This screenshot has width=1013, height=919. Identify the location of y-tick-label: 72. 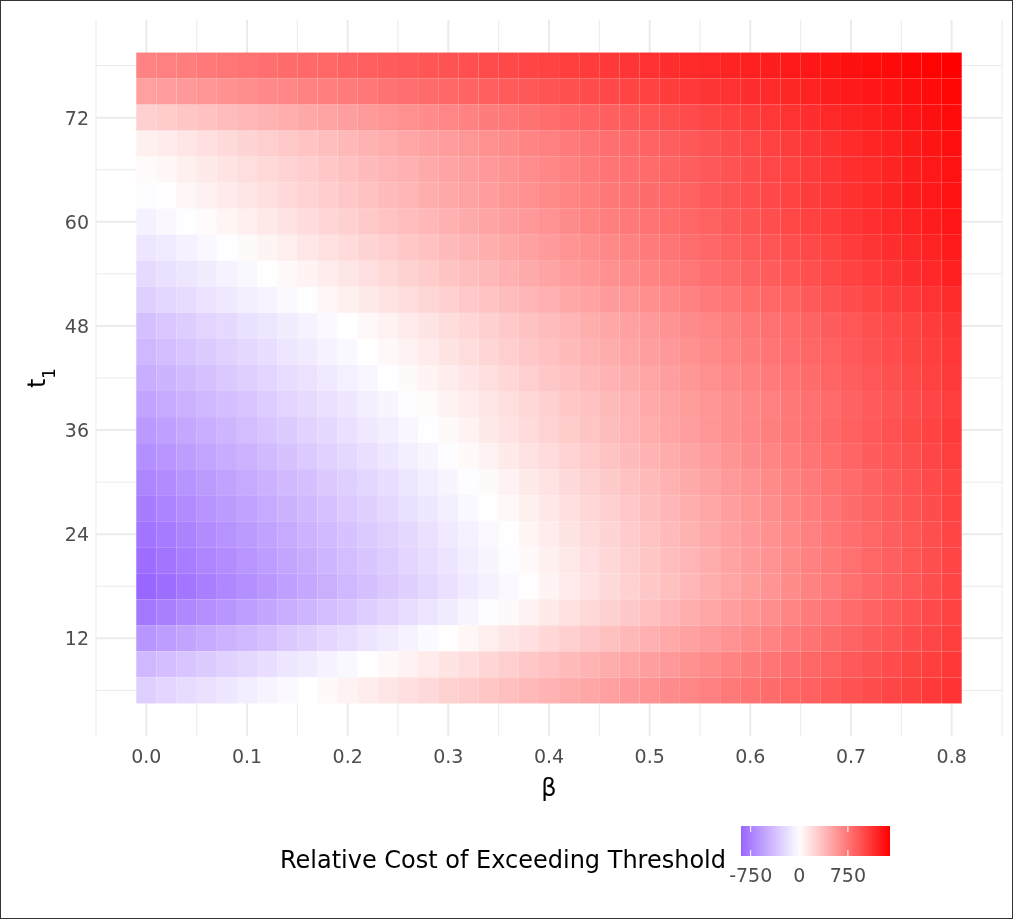
(76, 117).